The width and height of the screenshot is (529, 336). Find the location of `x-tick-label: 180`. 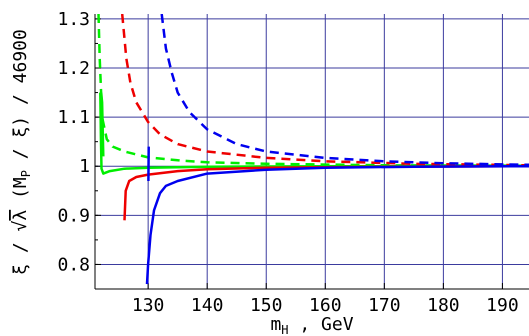

x-tick-label: 180 is located at coordinates (443, 305).